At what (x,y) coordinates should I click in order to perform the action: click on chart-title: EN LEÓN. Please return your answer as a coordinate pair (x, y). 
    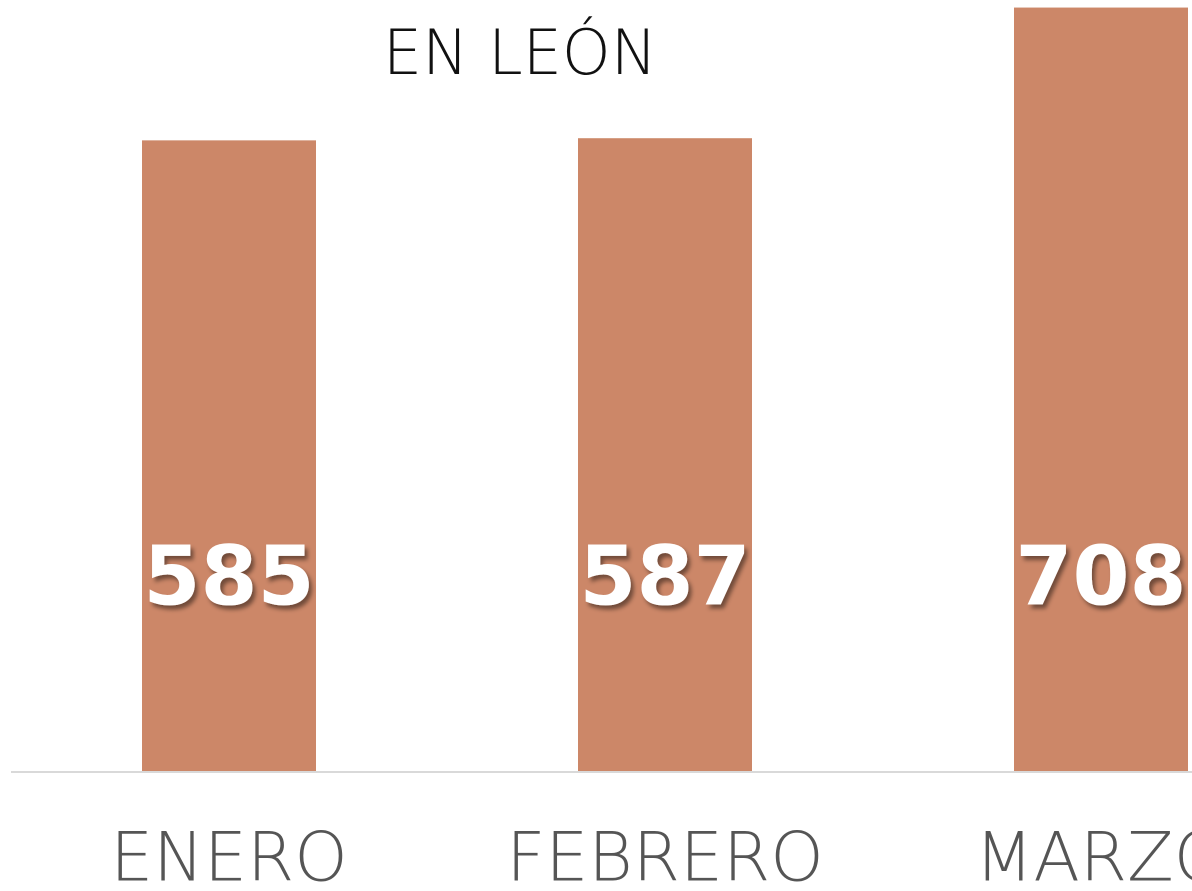
    Looking at the image, I should click on (520, 52).